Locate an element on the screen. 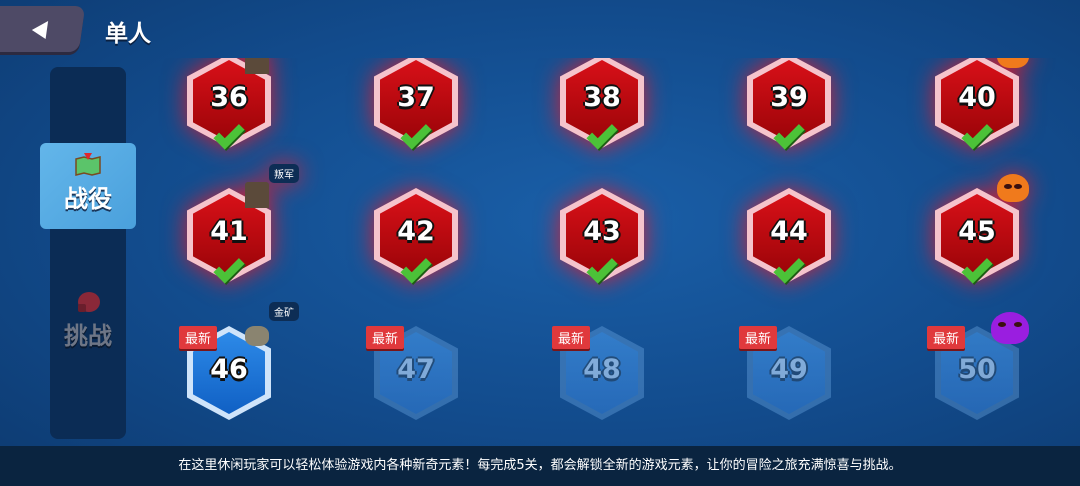  level-46: 46 金矿最新 is located at coordinates (239, 361).